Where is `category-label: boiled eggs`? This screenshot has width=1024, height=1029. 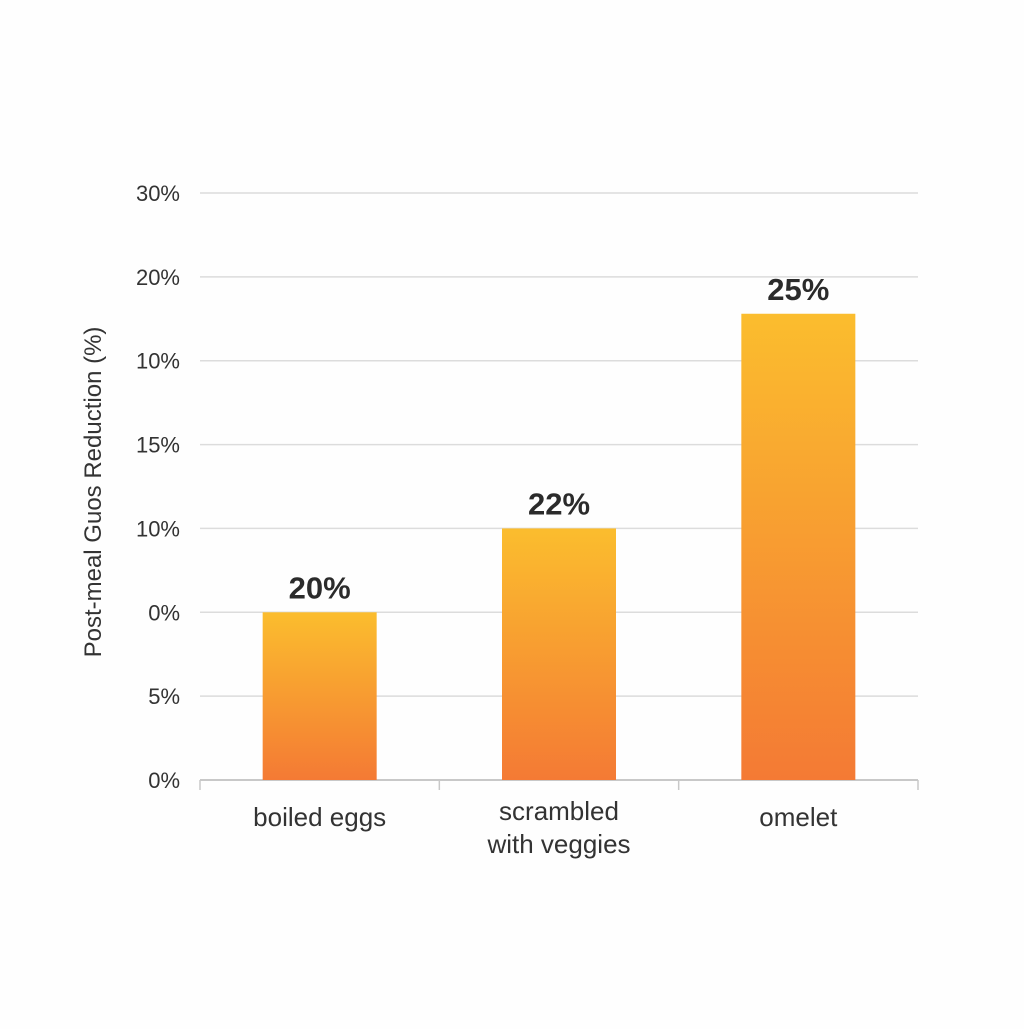
category-label: boiled eggs is located at coordinates (319, 817).